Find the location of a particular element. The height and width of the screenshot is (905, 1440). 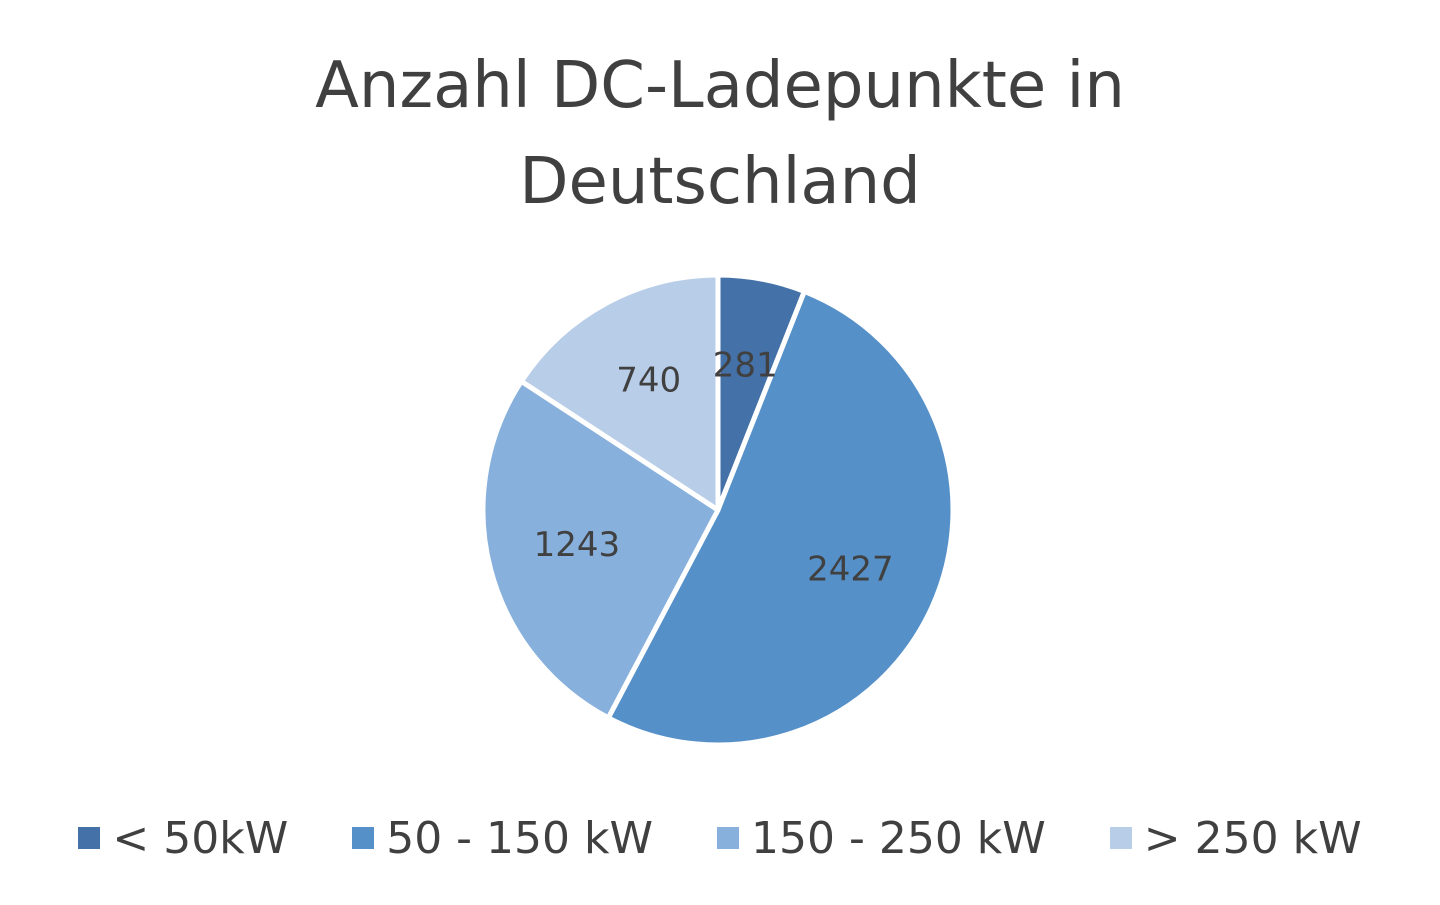

pie-data-labels: 281 2427 1243 740 is located at coordinates (714, 467).